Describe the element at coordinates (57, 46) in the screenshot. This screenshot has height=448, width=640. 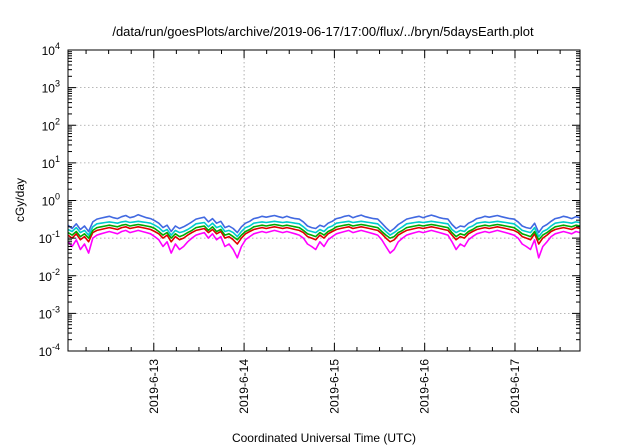
I see `y-tick-exponent: 4` at that location.